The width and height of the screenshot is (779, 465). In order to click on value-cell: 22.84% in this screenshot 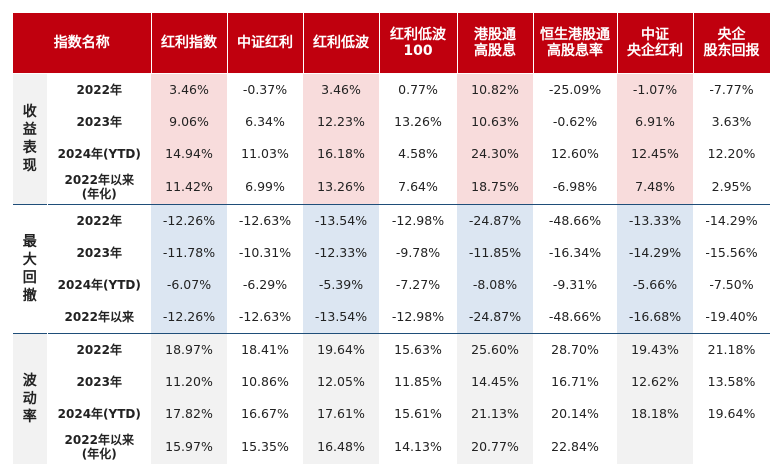, I will do `click(575, 446)`.